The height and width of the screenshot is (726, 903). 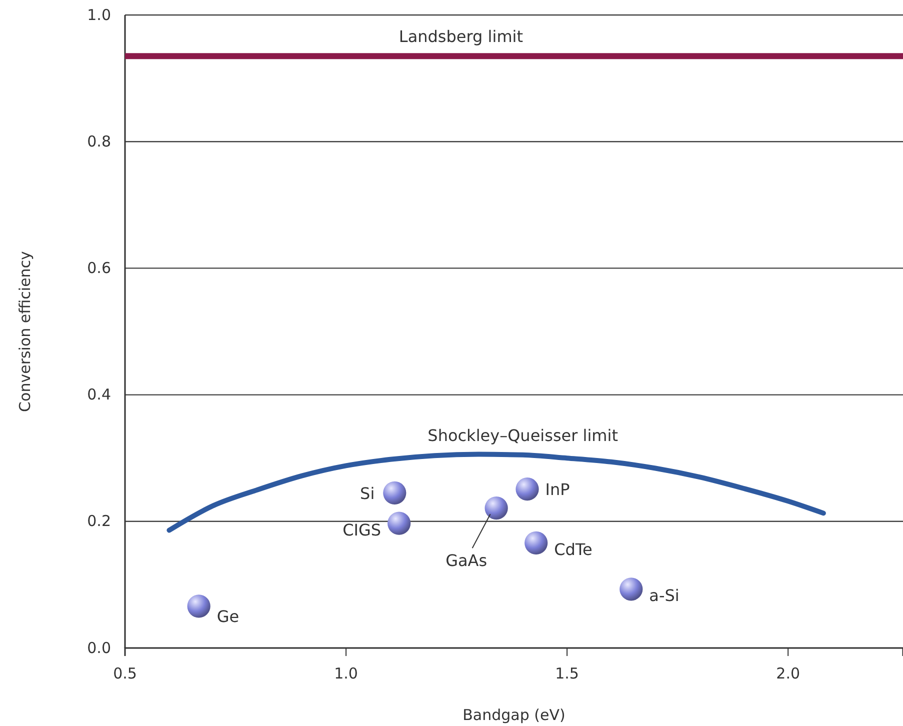 What do you see at coordinates (664, 596) in the screenshot?
I see `annotation: a-Si` at bounding box center [664, 596].